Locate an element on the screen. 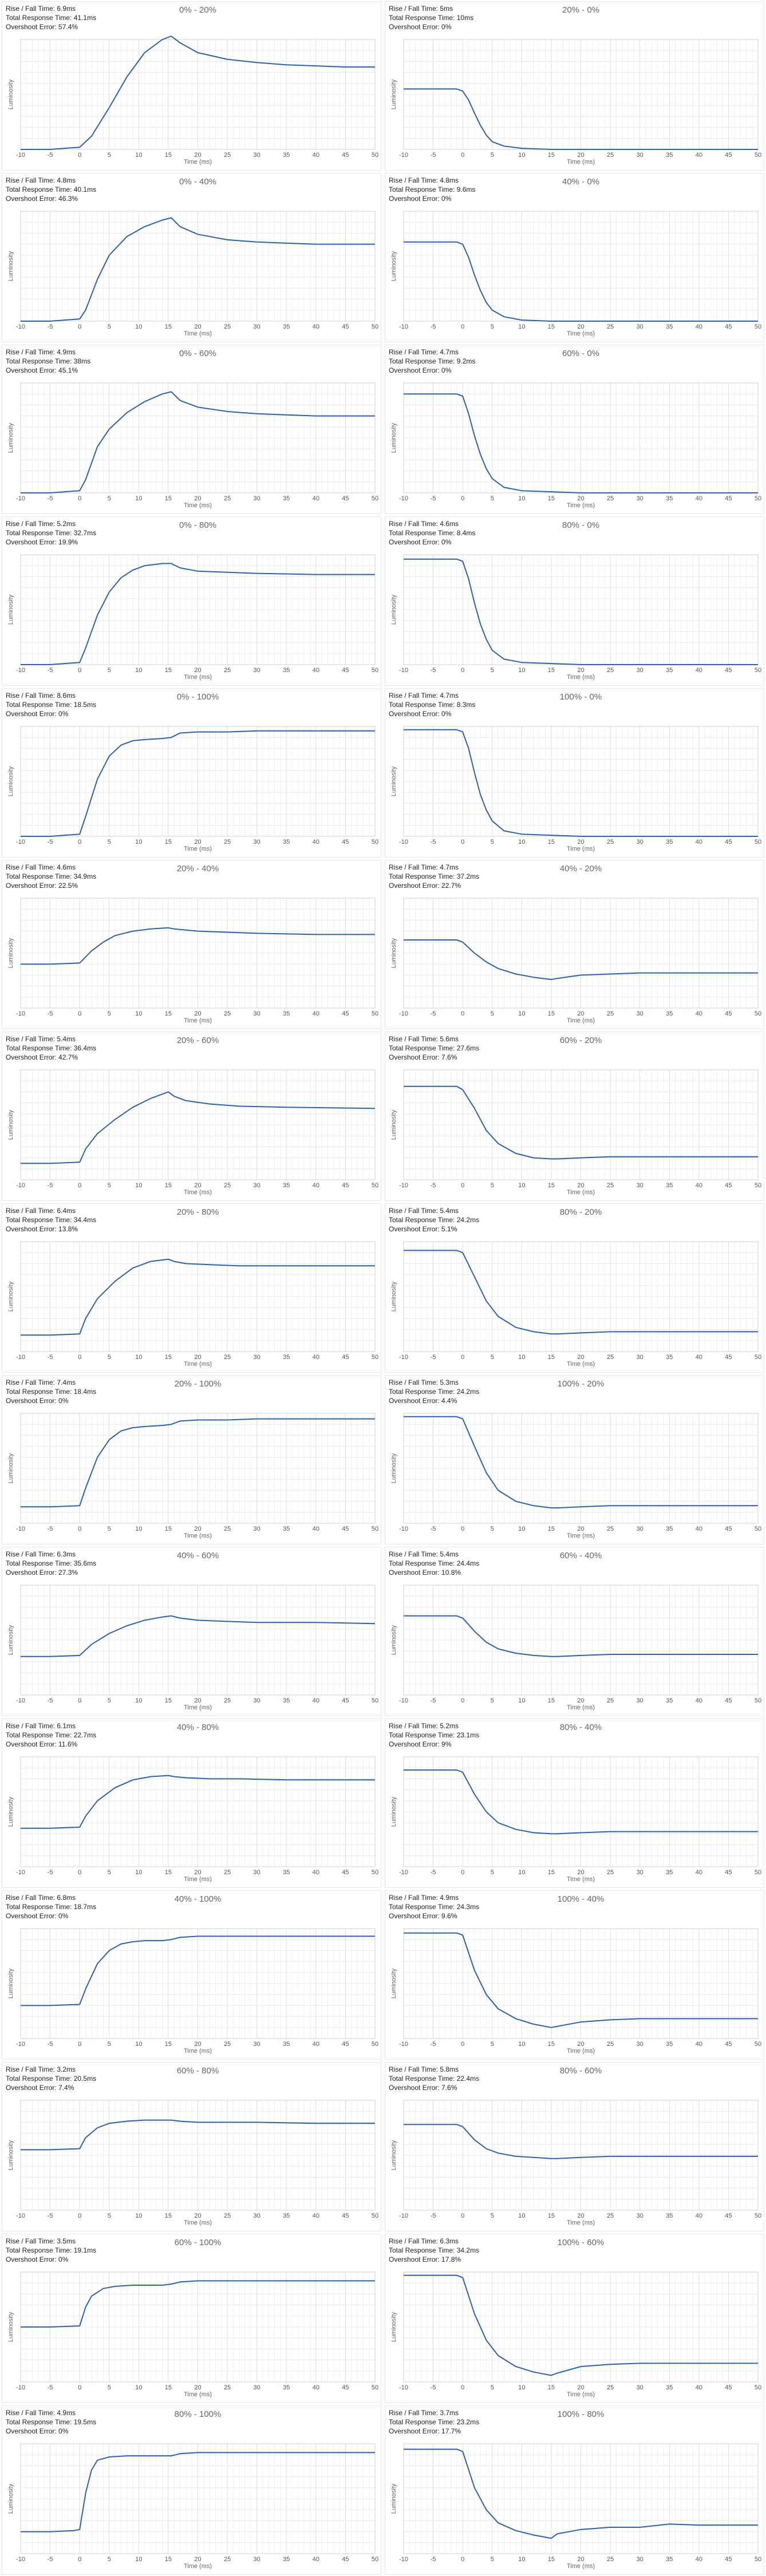 The image size is (766, 2576). stat-line: Total Response Time: 10ms is located at coordinates (432, 18).